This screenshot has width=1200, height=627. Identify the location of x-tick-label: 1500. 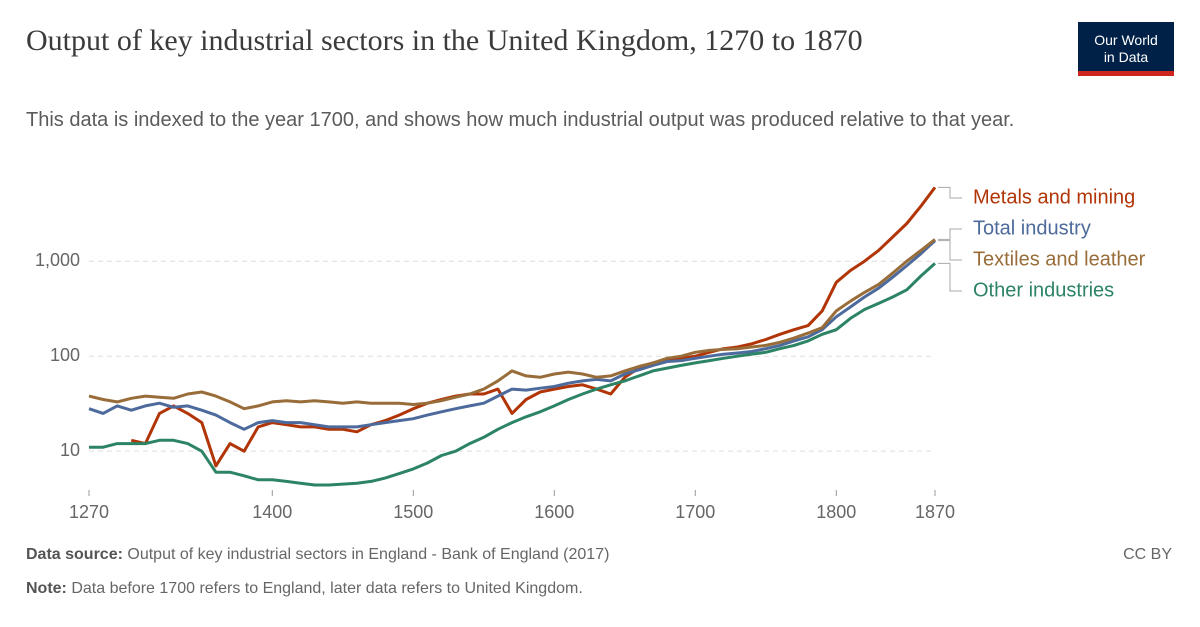
(413, 512).